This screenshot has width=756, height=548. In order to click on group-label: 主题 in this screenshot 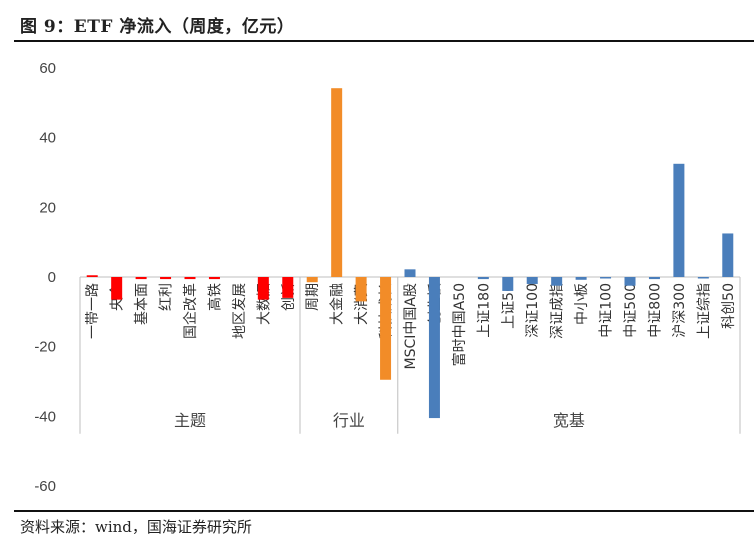, I will do `click(190, 420)`.